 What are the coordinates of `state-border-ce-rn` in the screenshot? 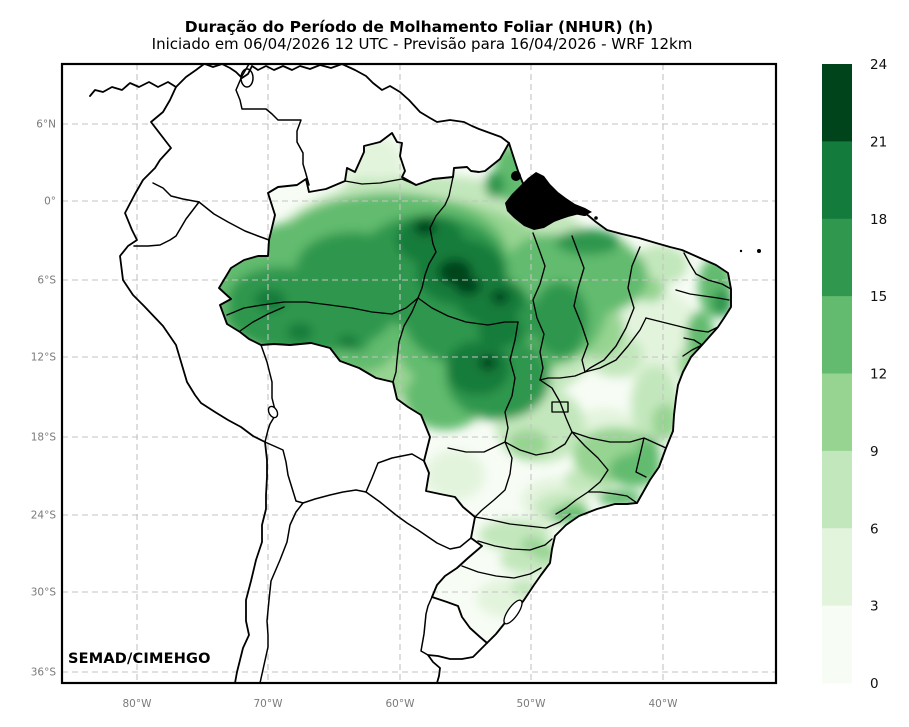 It's located at (707, 271).